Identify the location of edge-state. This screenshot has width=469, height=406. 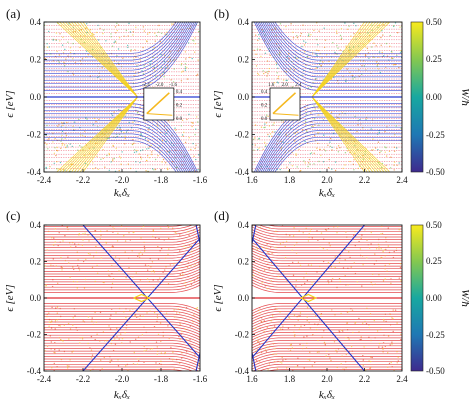
(351, 134).